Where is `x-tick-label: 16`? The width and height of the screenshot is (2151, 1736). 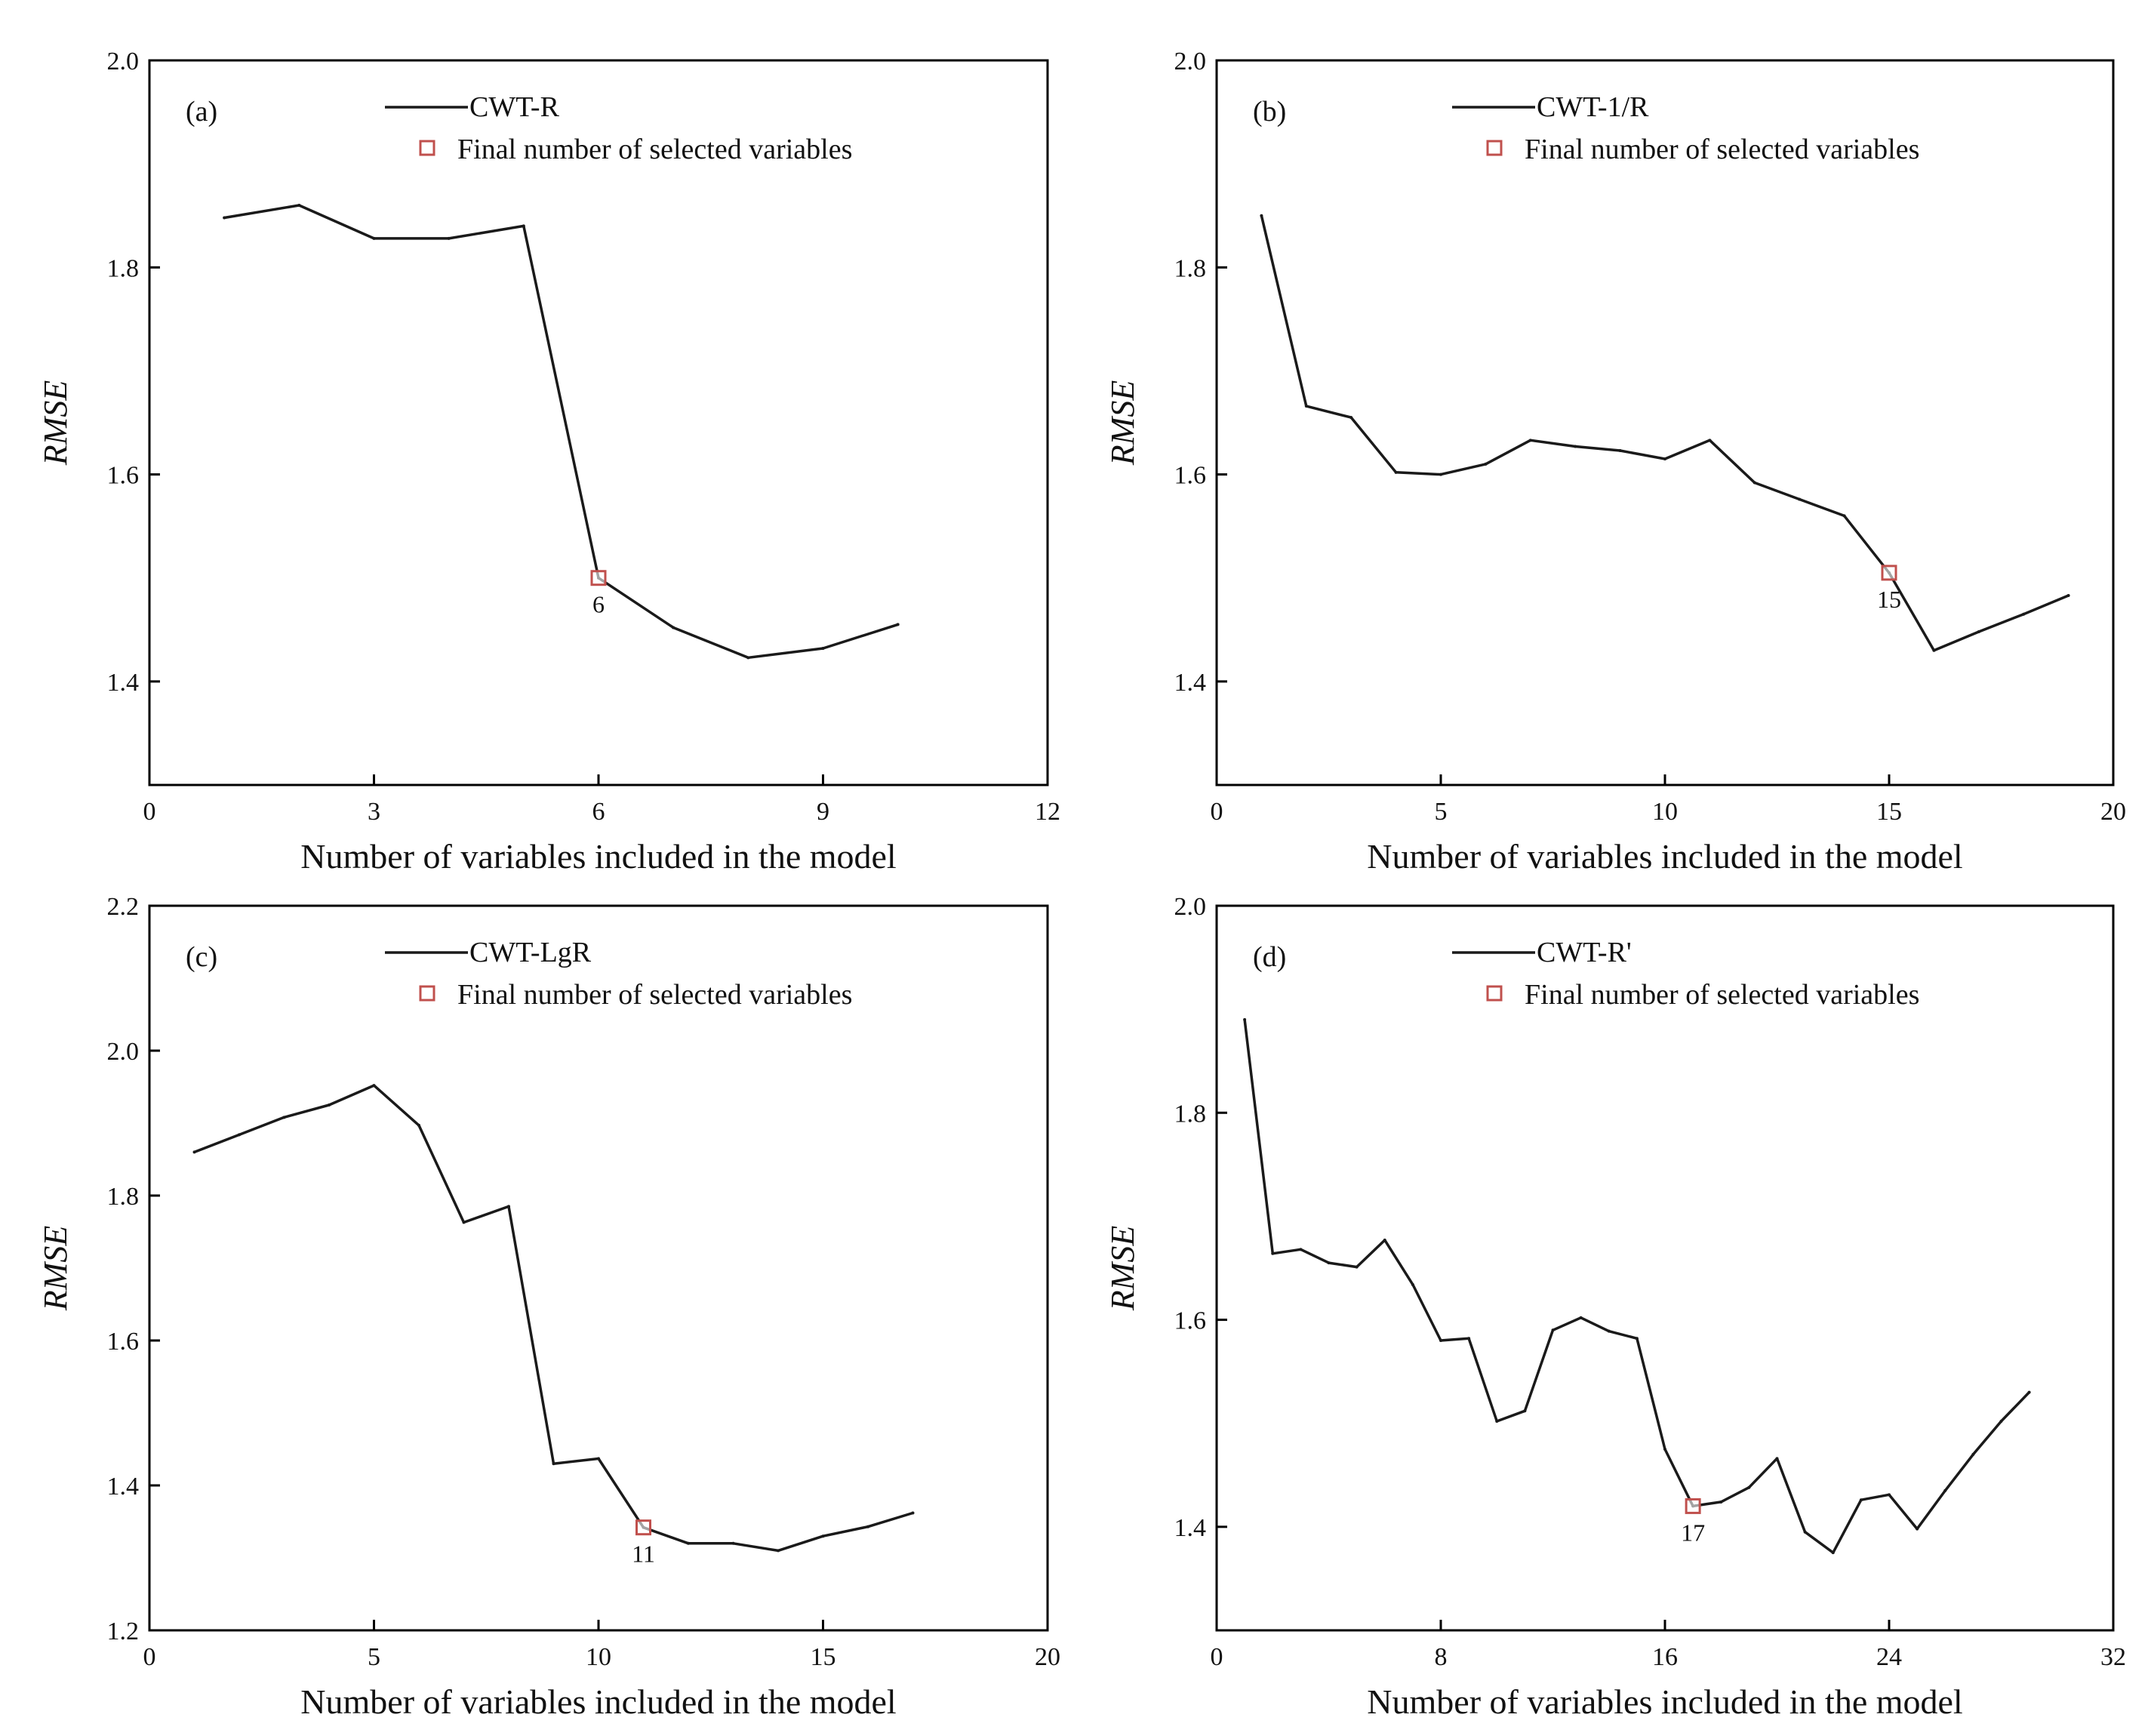
x-tick-label: 16 is located at coordinates (1665, 1657).